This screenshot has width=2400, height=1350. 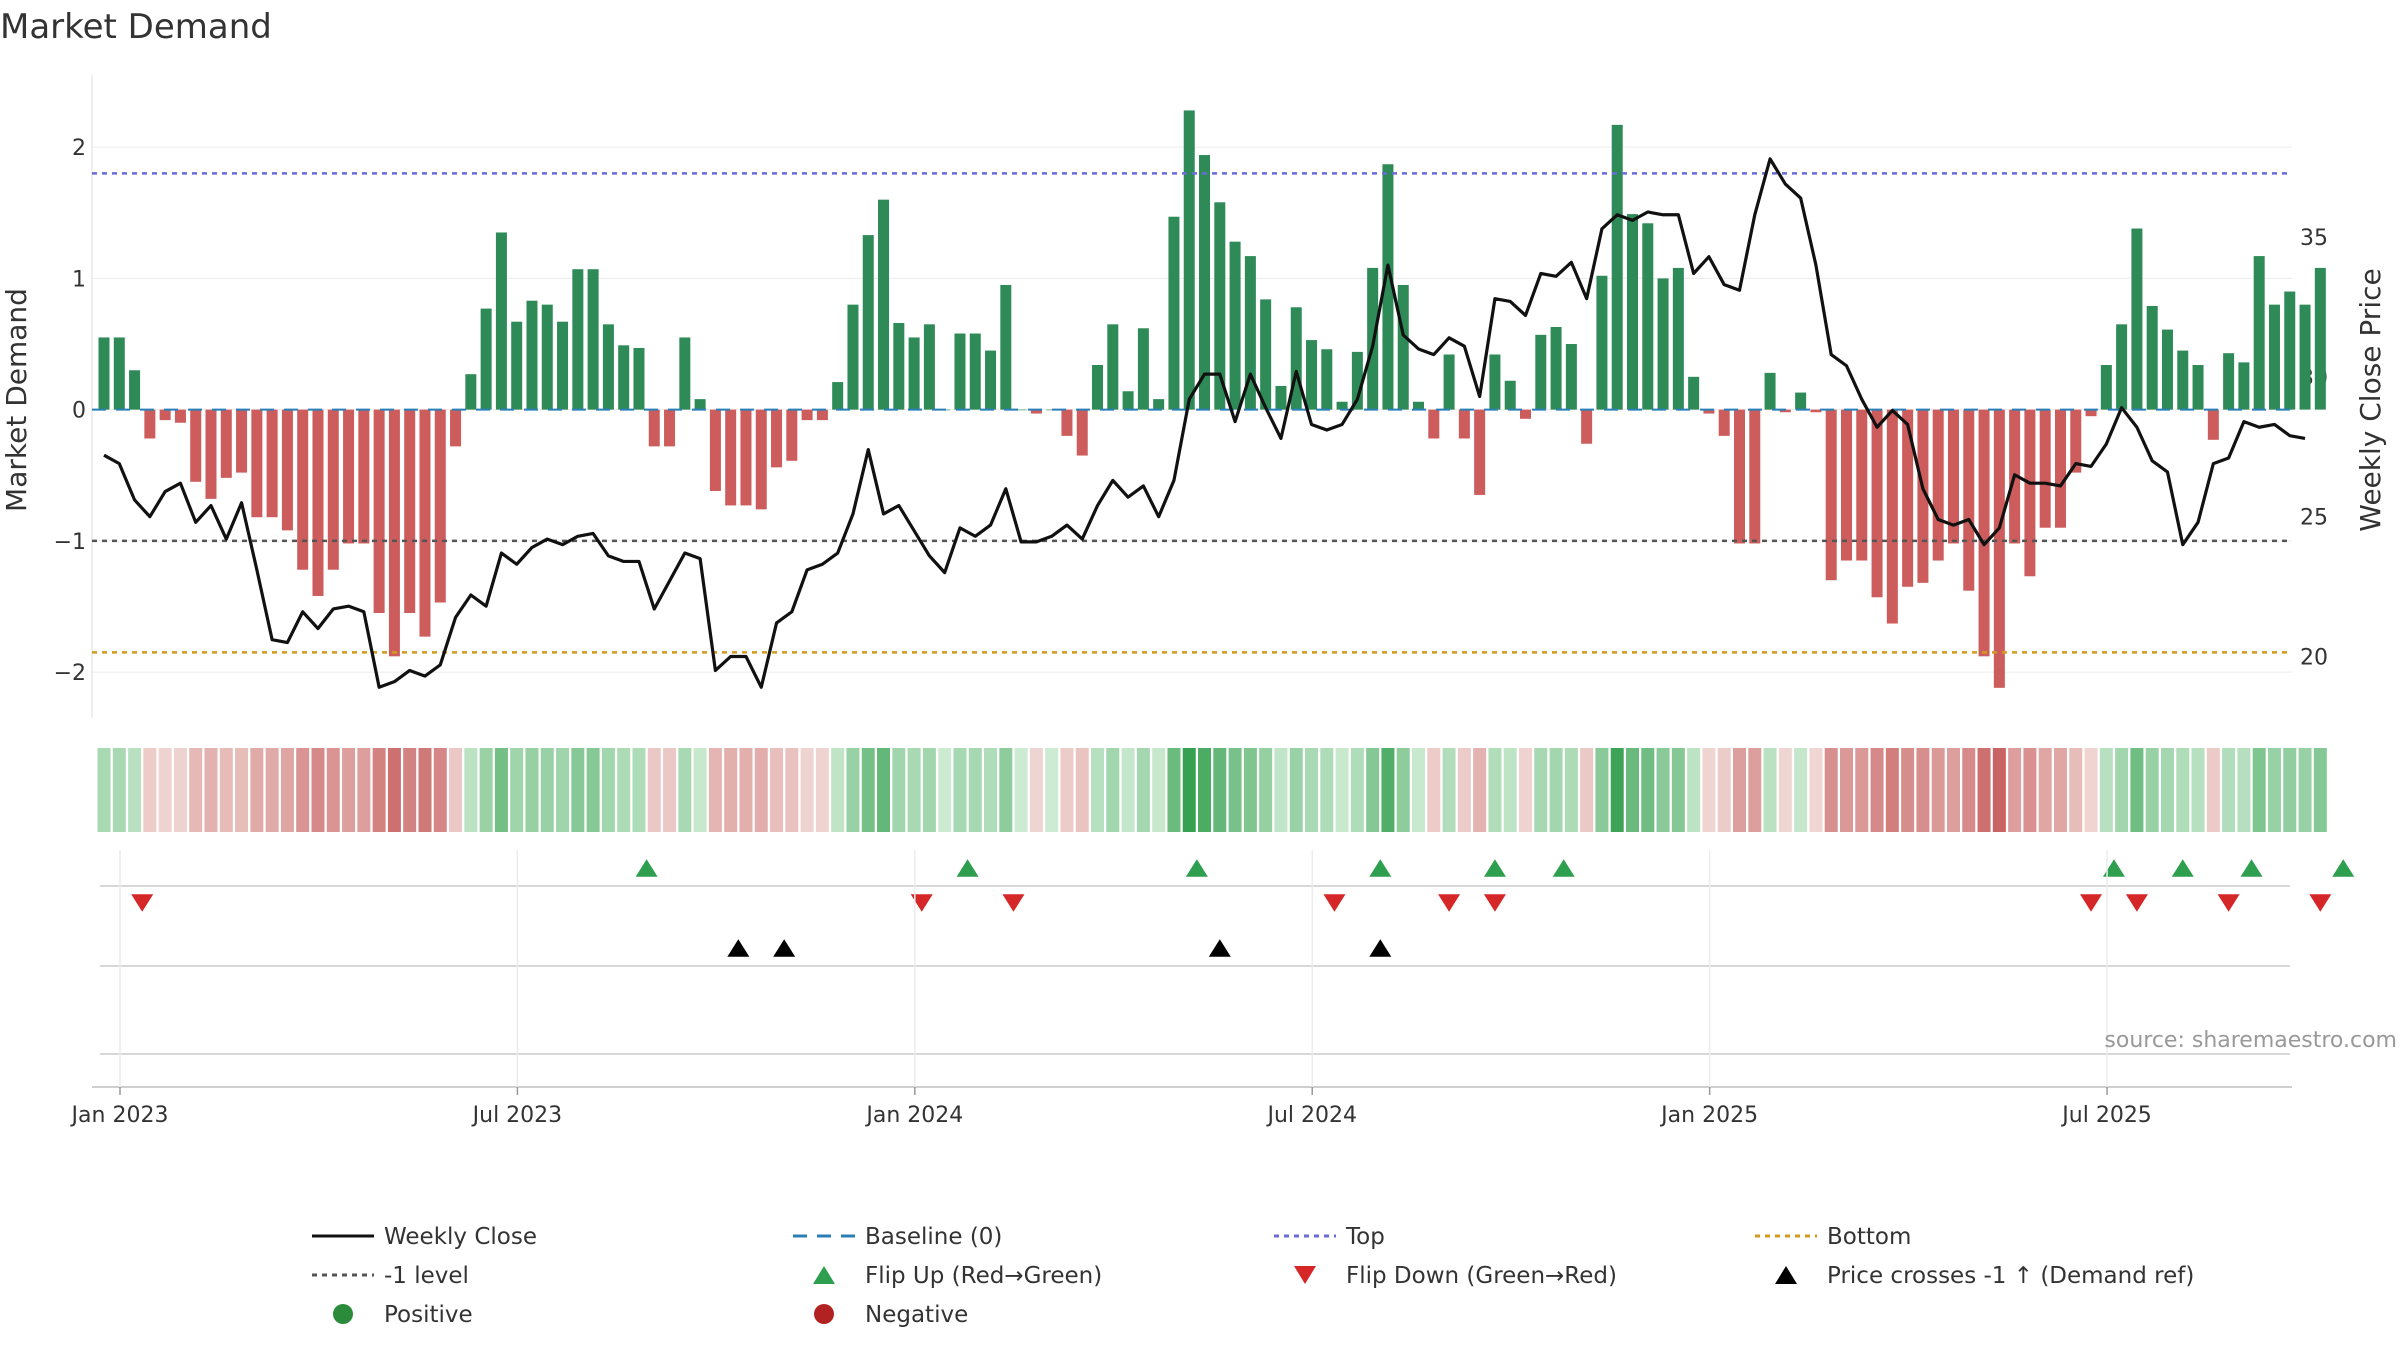 I want to click on legend-label: Positive, so click(x=428, y=1315).